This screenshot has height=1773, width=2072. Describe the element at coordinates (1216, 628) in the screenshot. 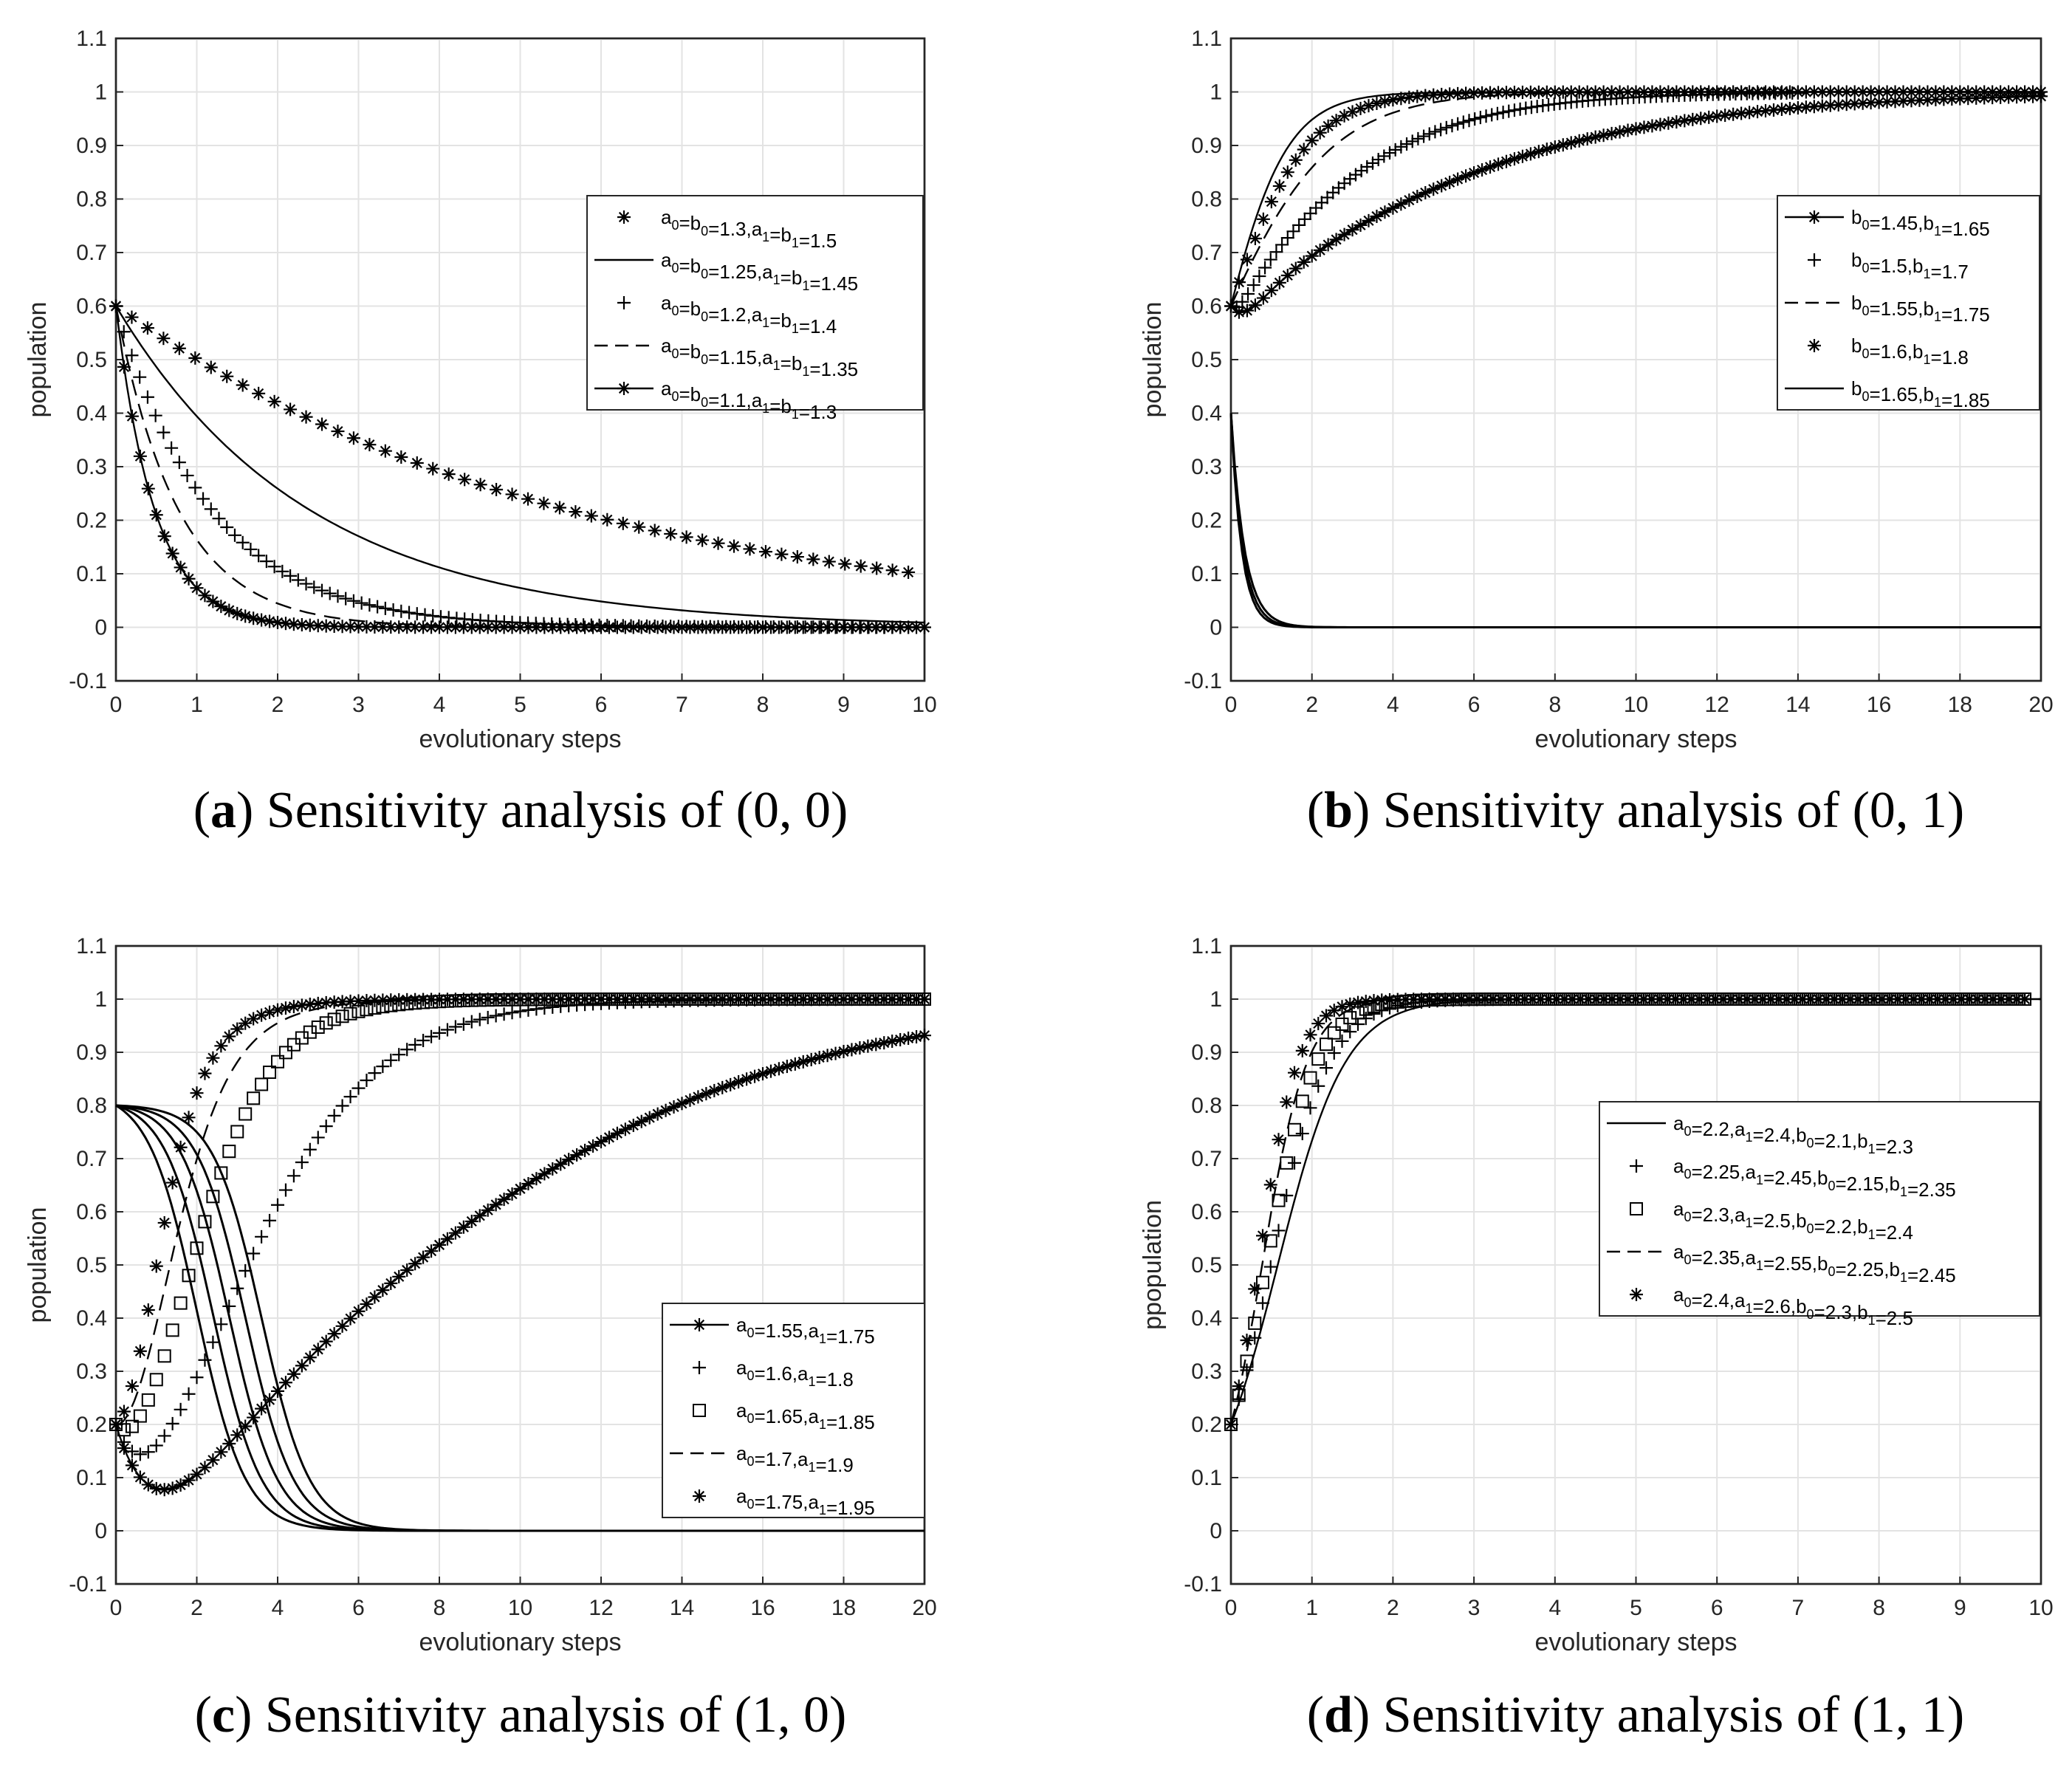

I see `y-tick-label: 0` at that location.